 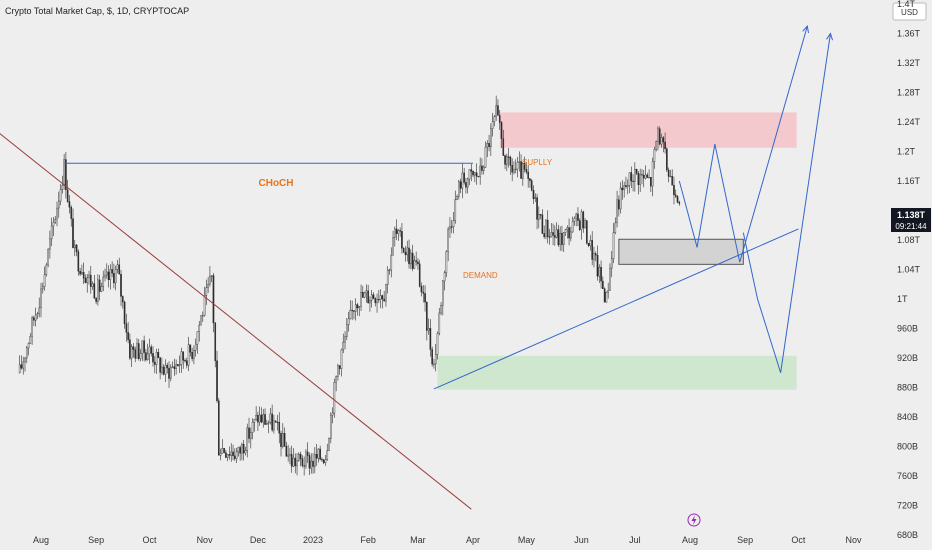 What do you see at coordinates (473, 540) in the screenshot?
I see `x-tick-label: Apr` at bounding box center [473, 540].